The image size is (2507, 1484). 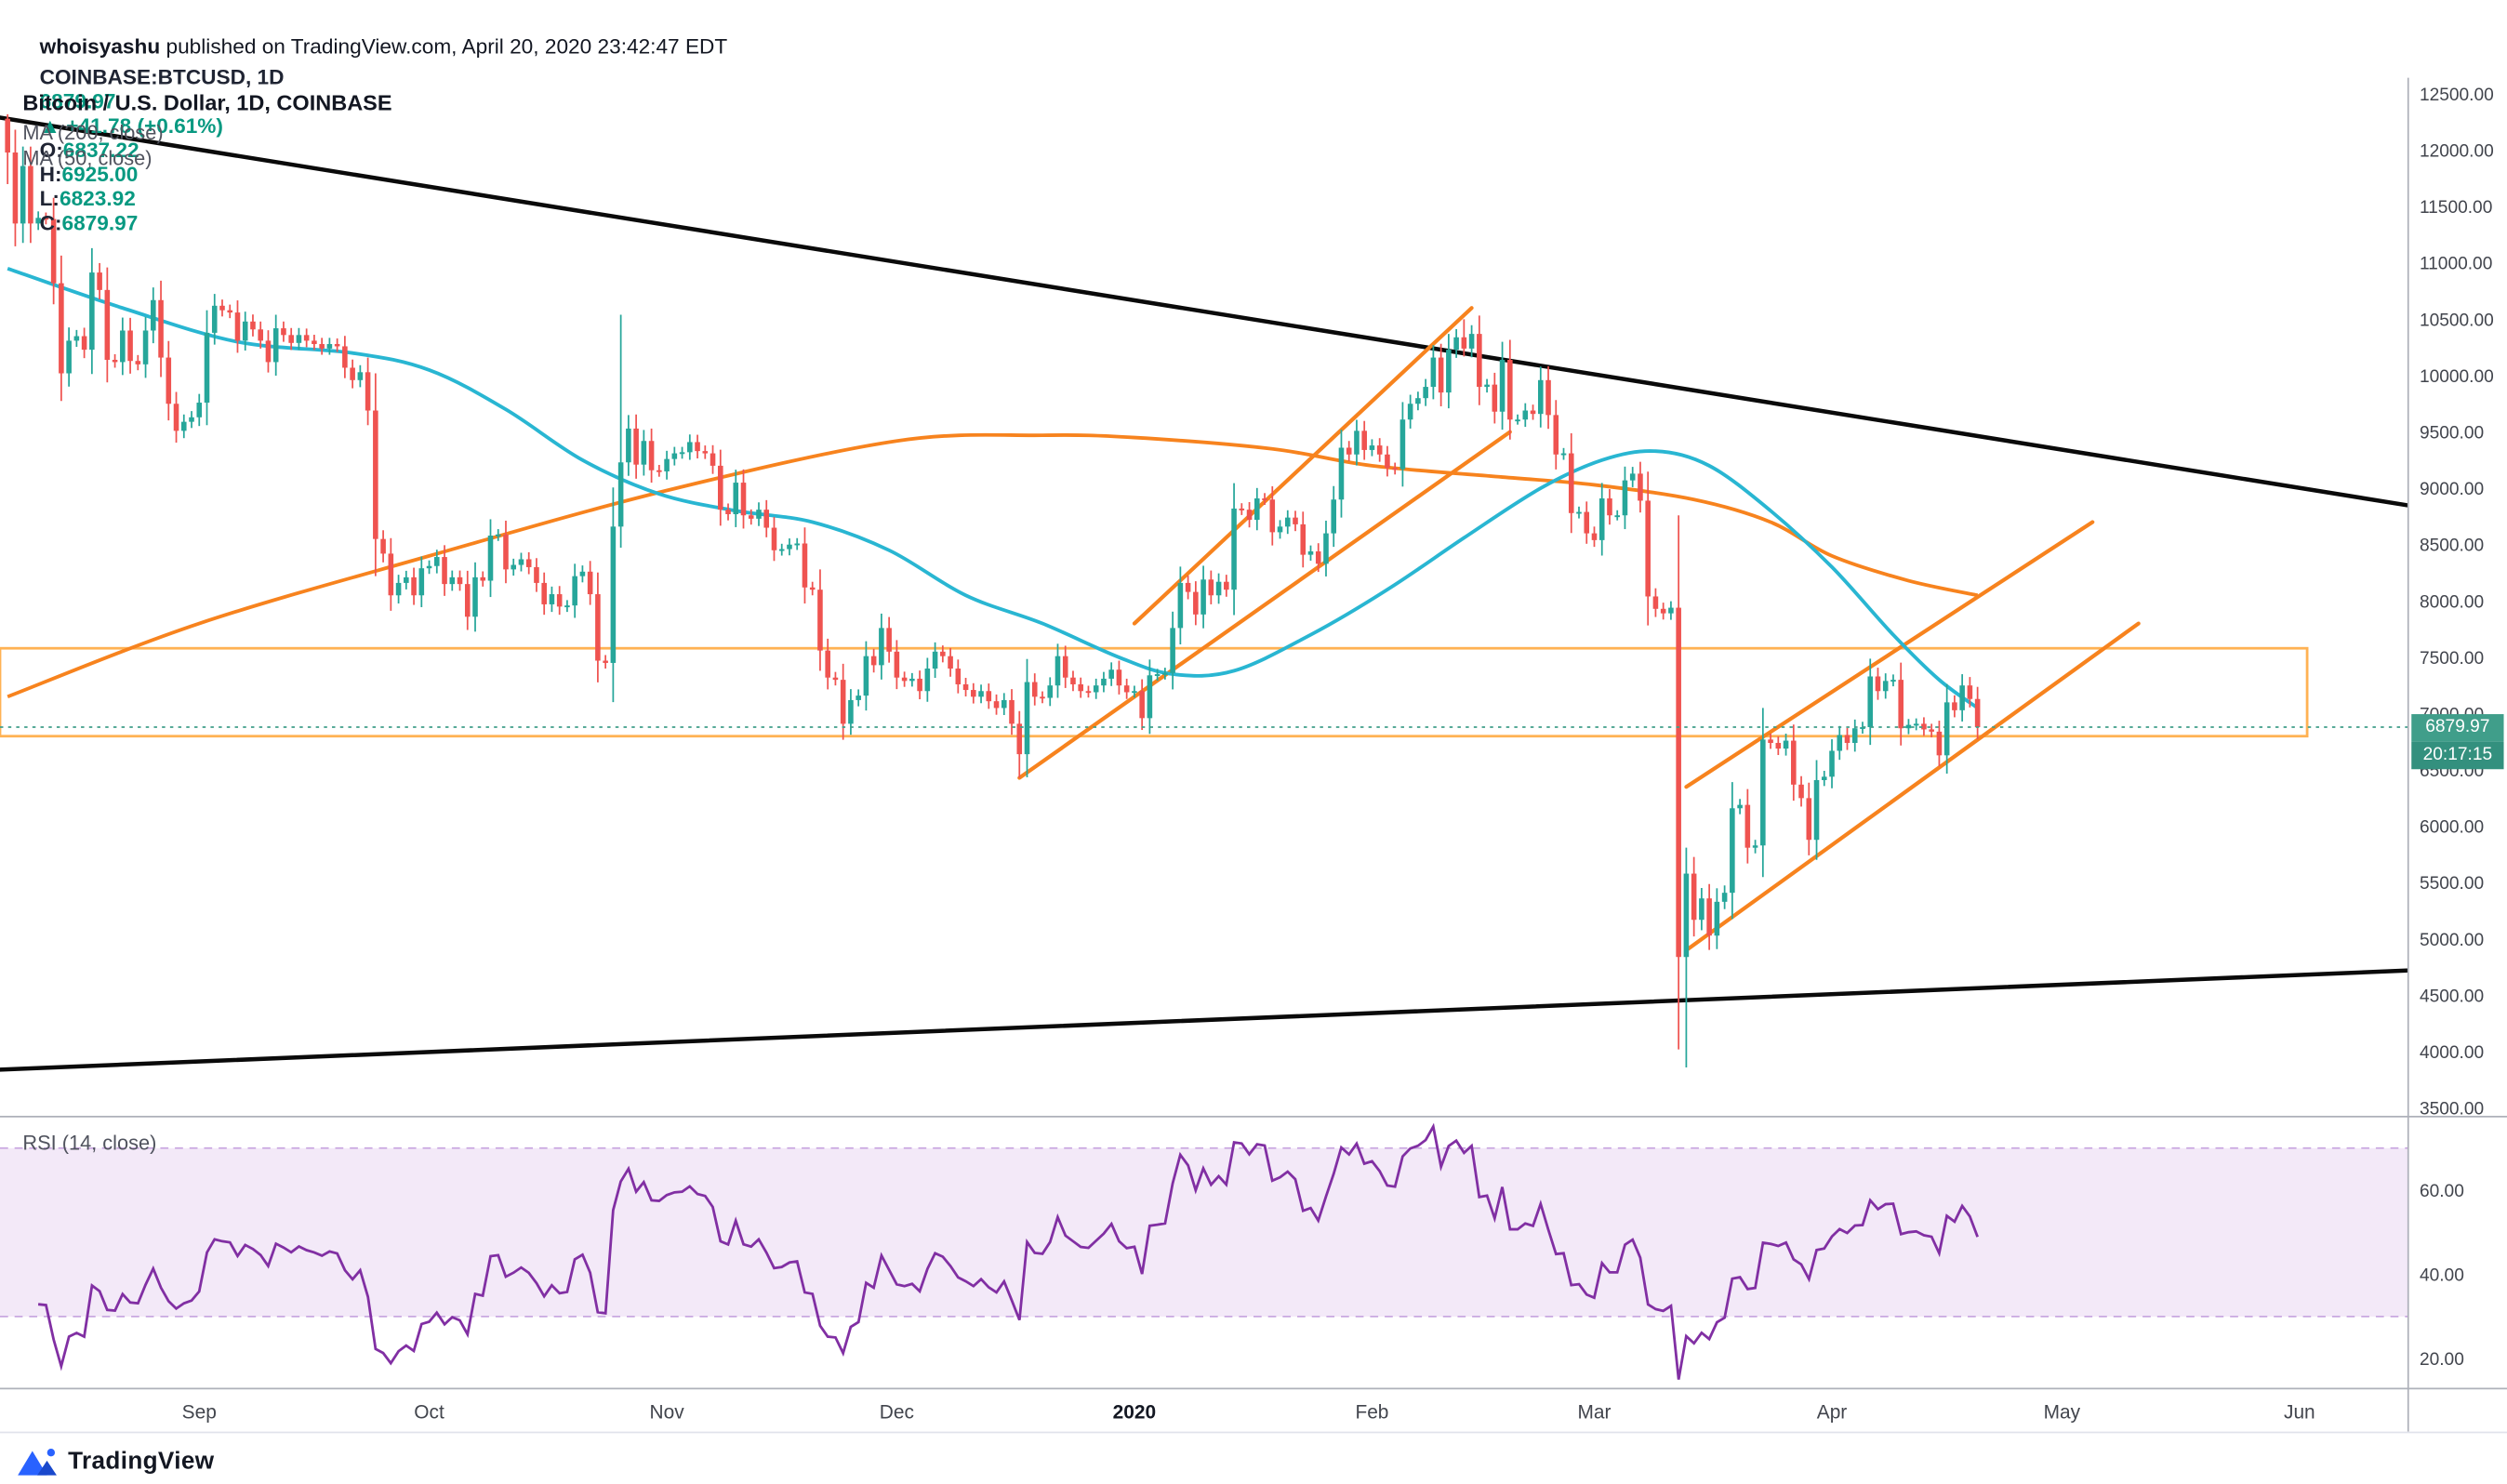 What do you see at coordinates (199, 1413) in the screenshot?
I see `time-axis-label: Sep` at bounding box center [199, 1413].